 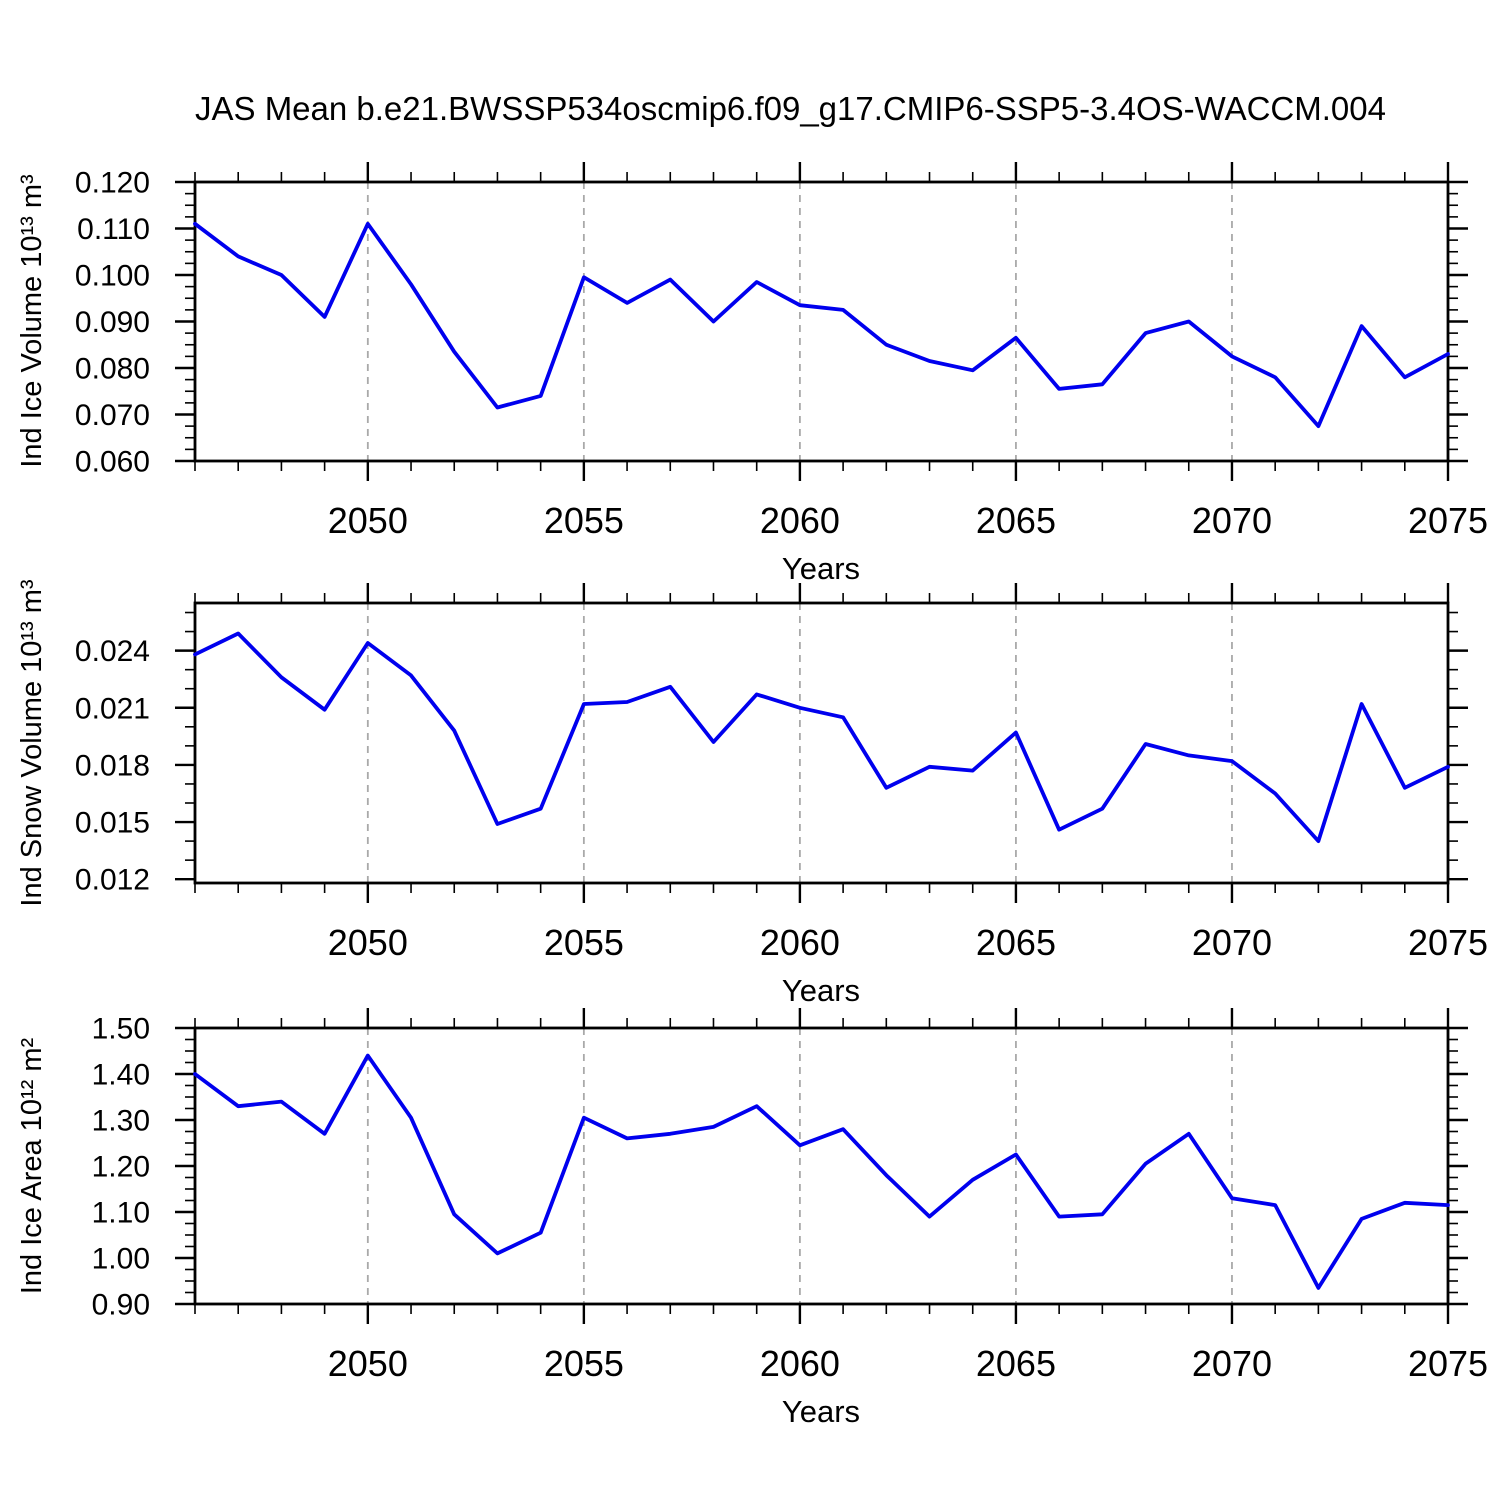 What do you see at coordinates (1016, 520) in the screenshot?
I see `ind-ice-volume-xtick-label: 2065` at bounding box center [1016, 520].